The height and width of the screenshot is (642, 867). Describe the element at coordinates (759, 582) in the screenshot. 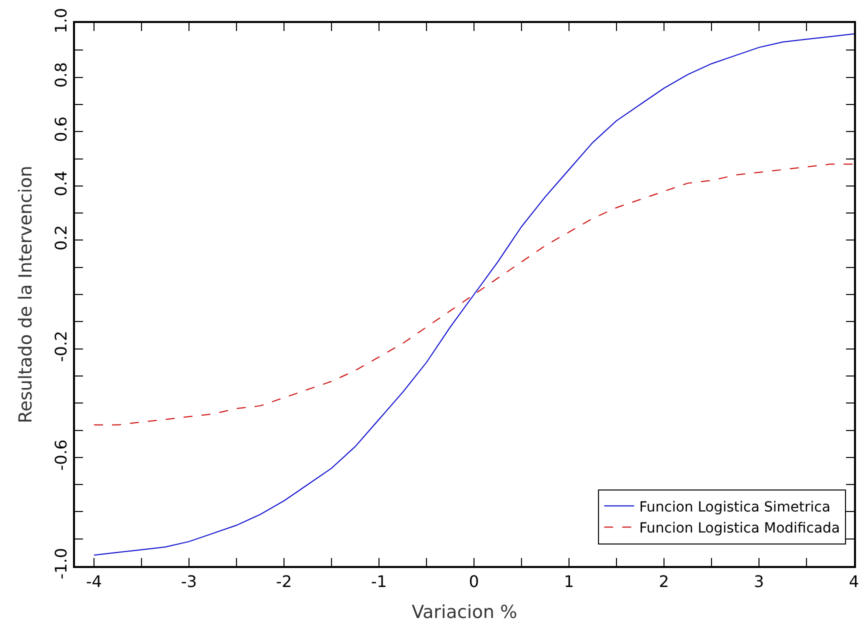

I see `x-tick-label: 3` at that location.